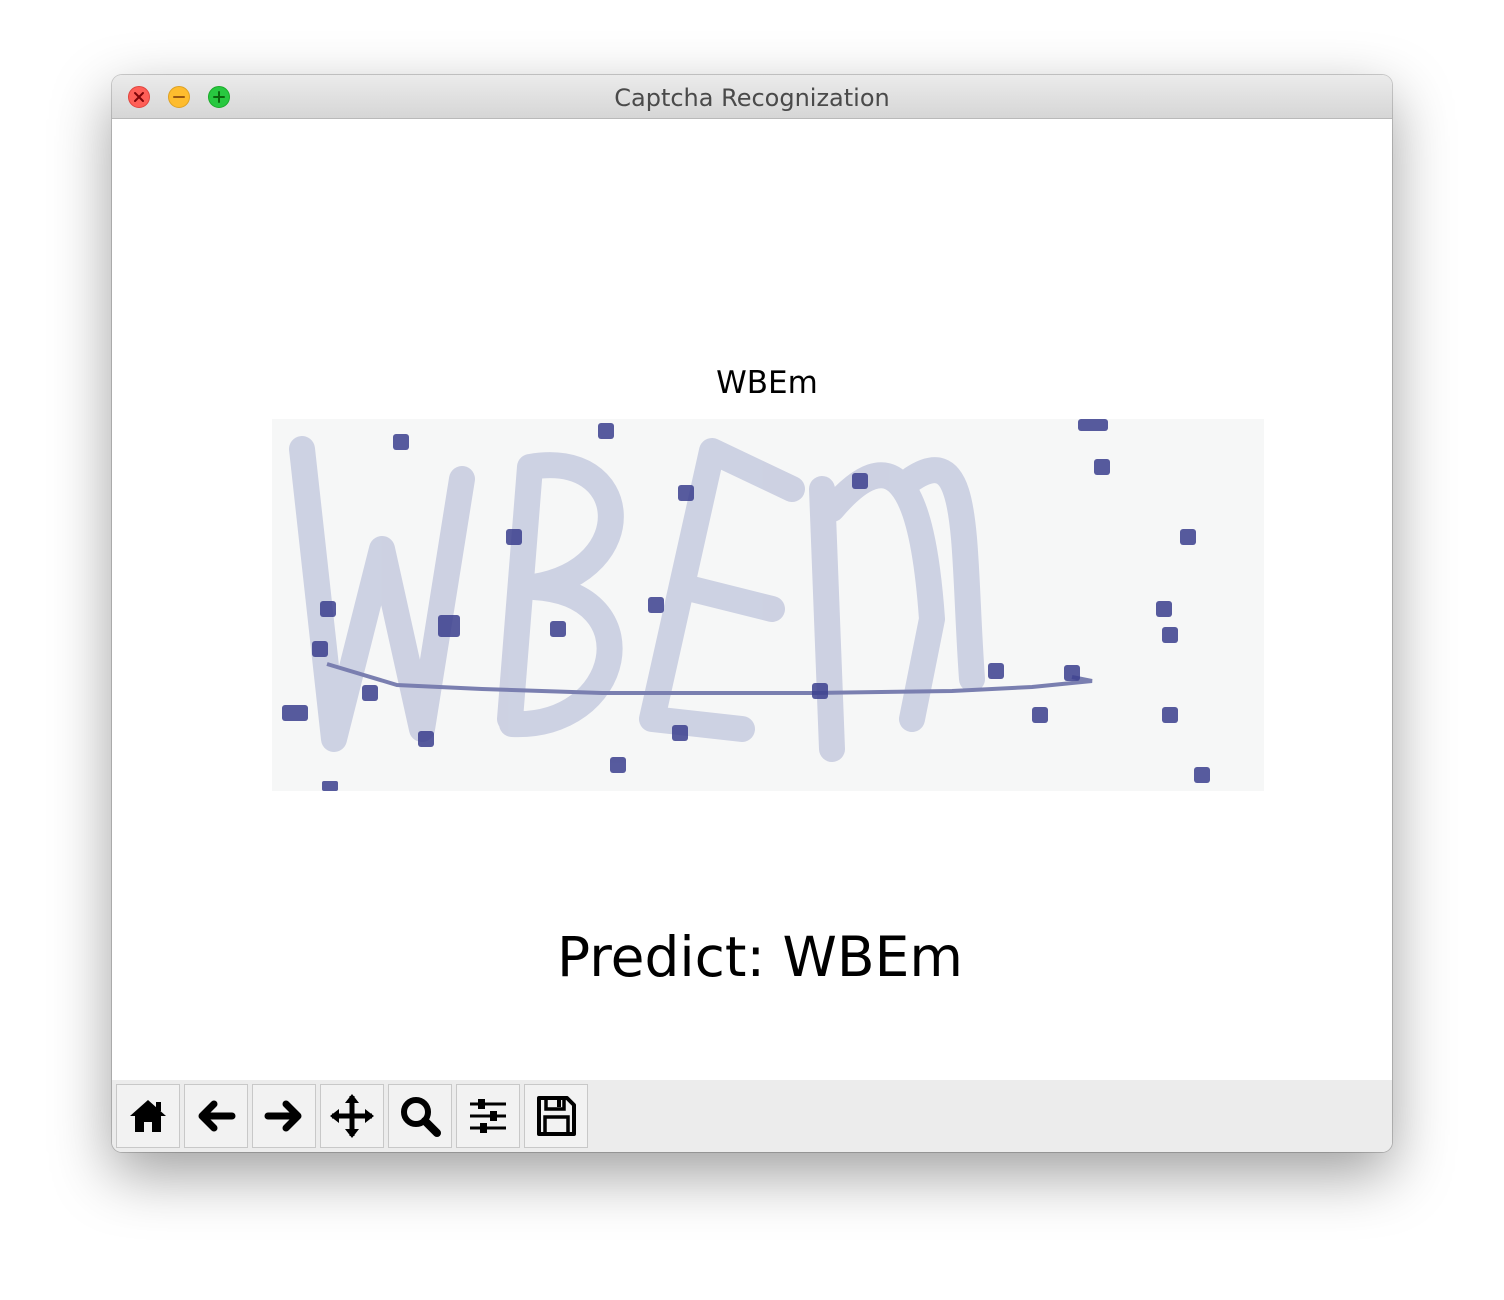 The width and height of the screenshot is (1504, 1300). I want to click on configure-subplots-button, so click(488, 1116).